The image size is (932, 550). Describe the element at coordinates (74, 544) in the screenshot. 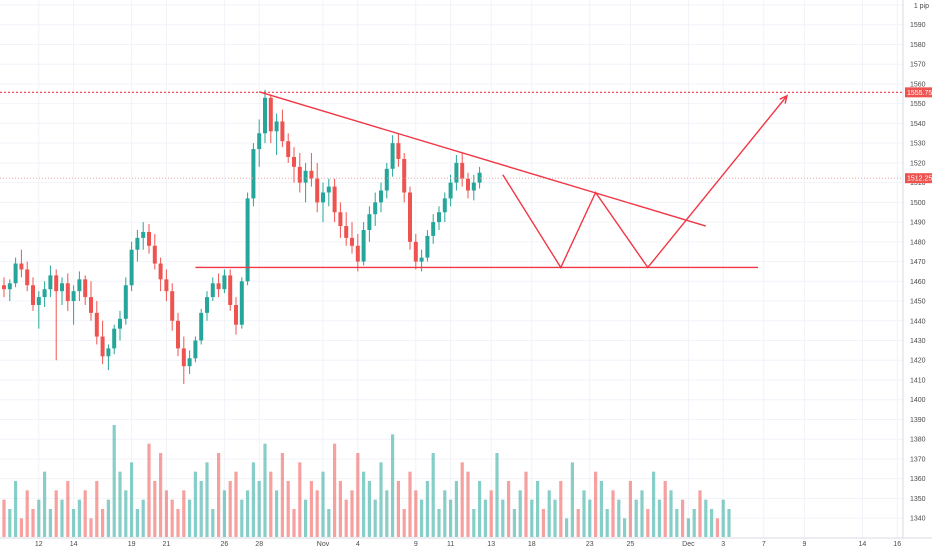

I see `time-tick-label: 14` at that location.